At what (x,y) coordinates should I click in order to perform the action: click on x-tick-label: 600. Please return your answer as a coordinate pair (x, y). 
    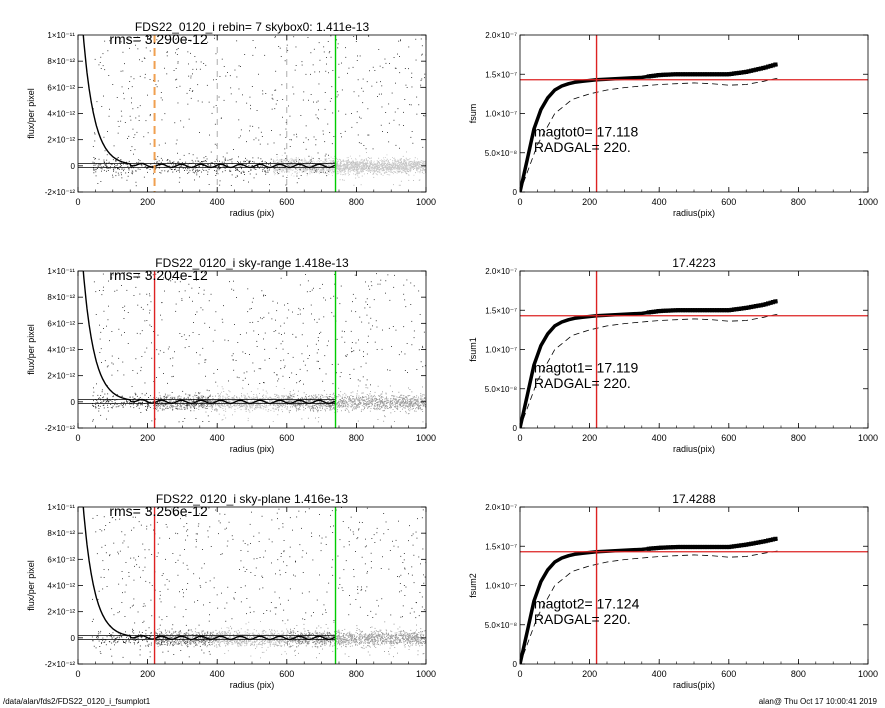
    Looking at the image, I should click on (286, 674).